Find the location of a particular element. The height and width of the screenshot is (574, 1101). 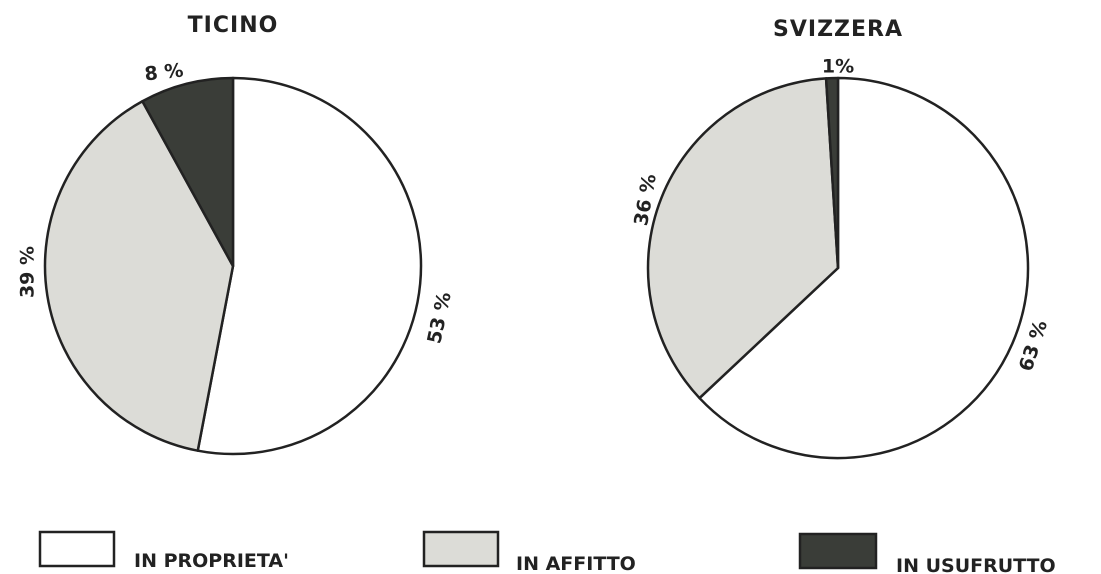

pie-slice-svizzera-in-usufrutto is located at coordinates (832, 173).